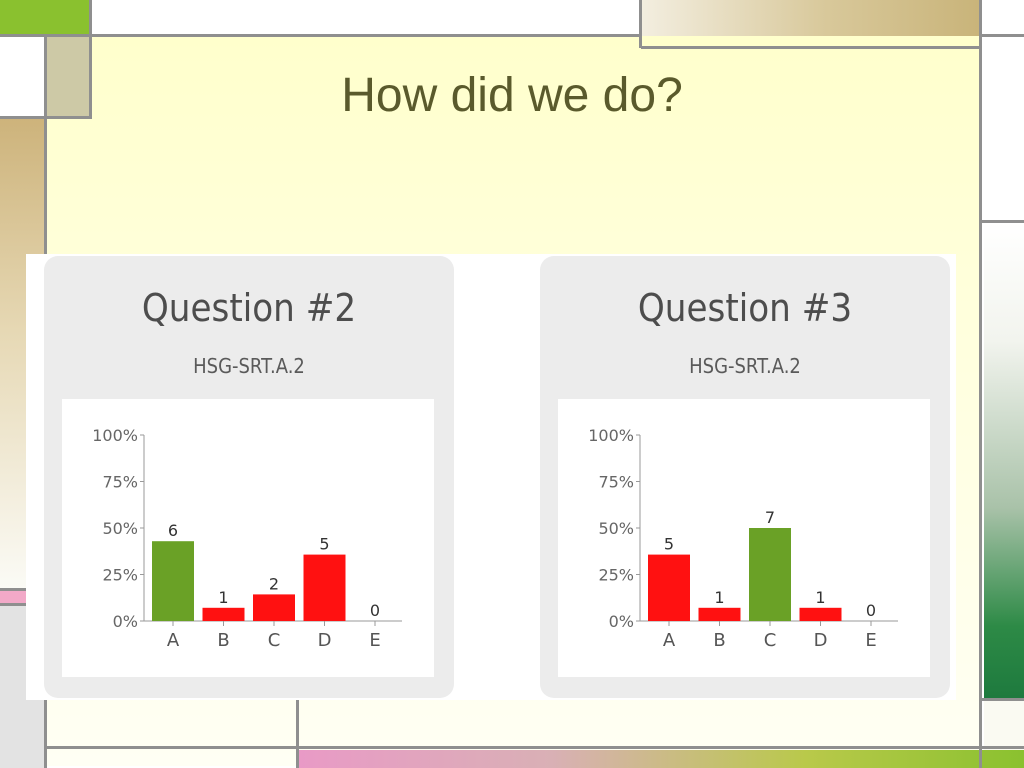  What do you see at coordinates (68, 77) in the screenshot?
I see `tan-square-block` at bounding box center [68, 77].